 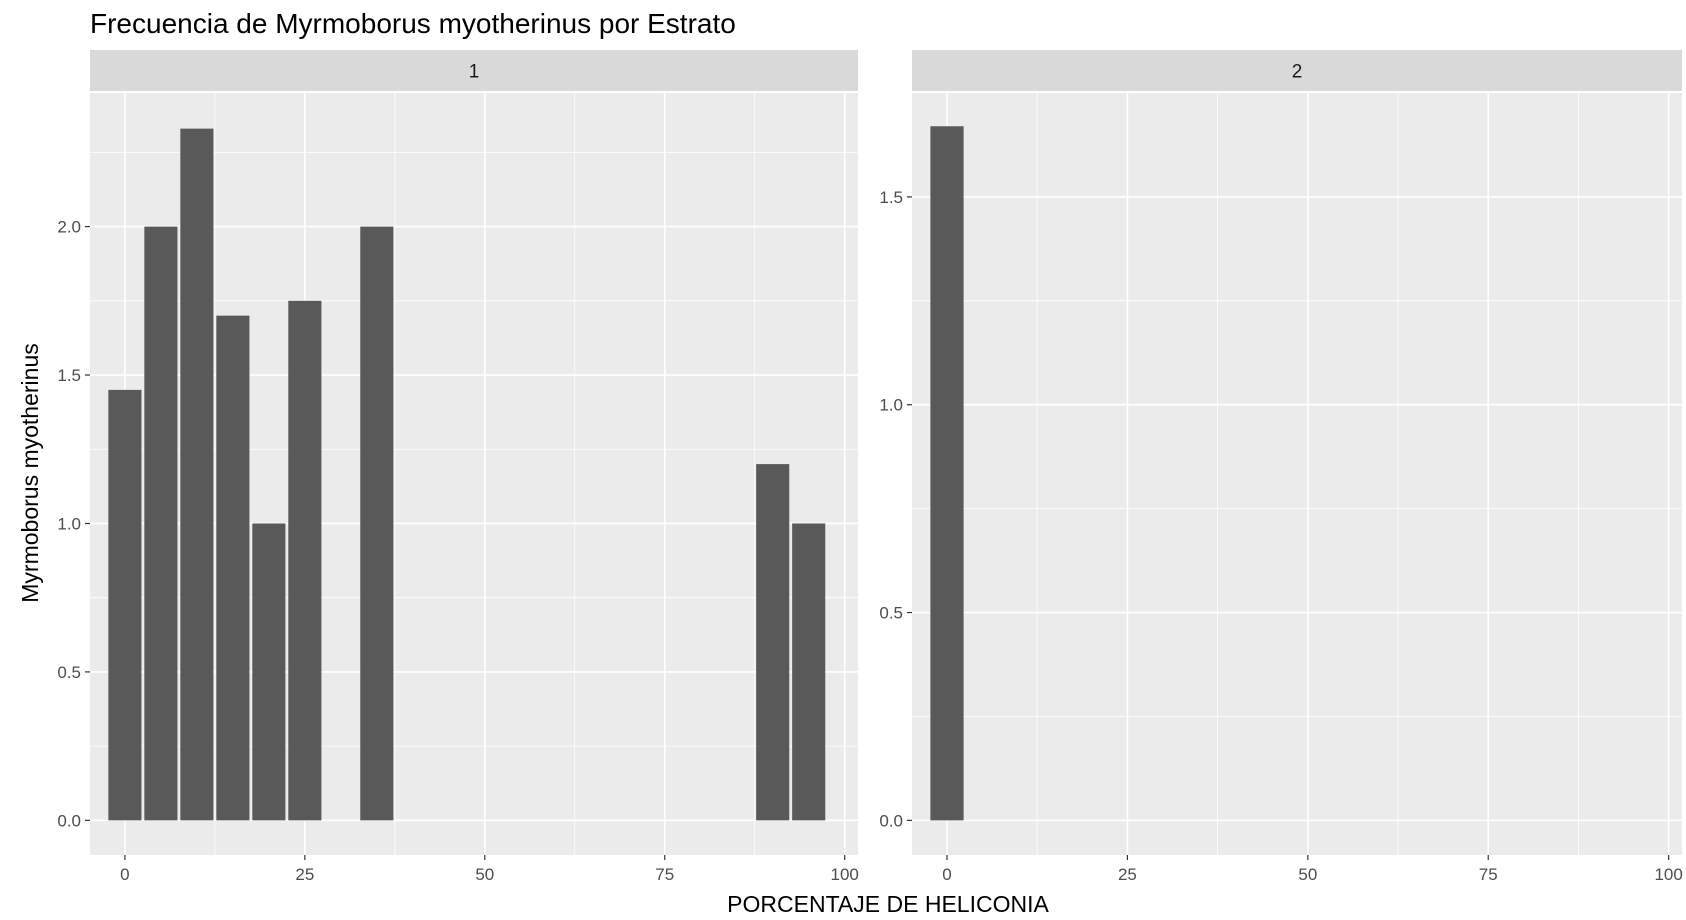 I want to click on facet-strip-label: 1, so click(x=474, y=72).